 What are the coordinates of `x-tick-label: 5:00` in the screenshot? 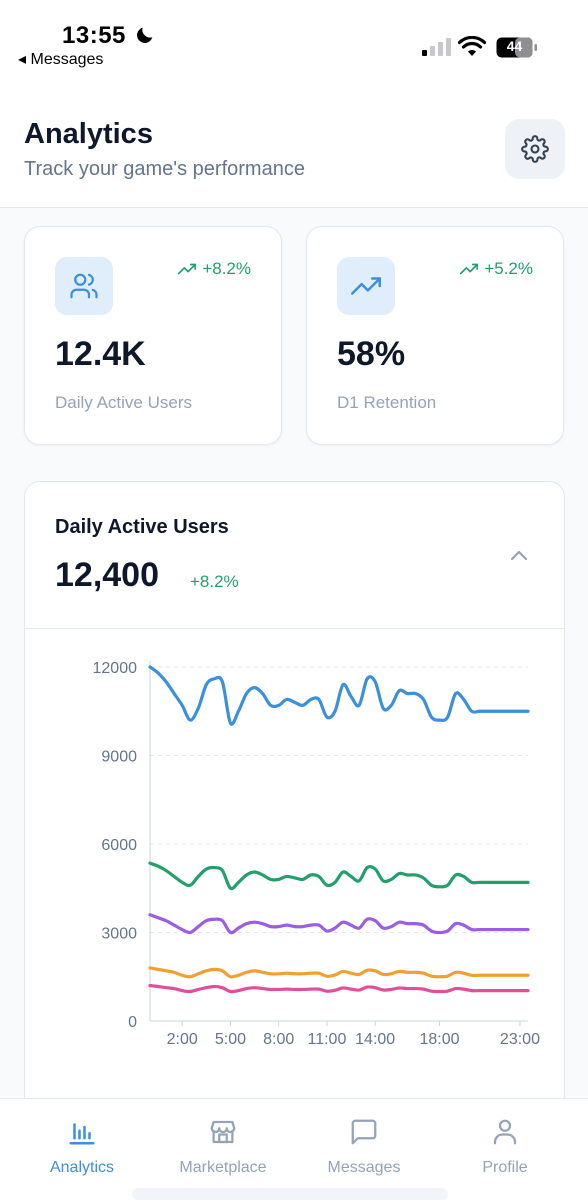 It's located at (230, 1039).